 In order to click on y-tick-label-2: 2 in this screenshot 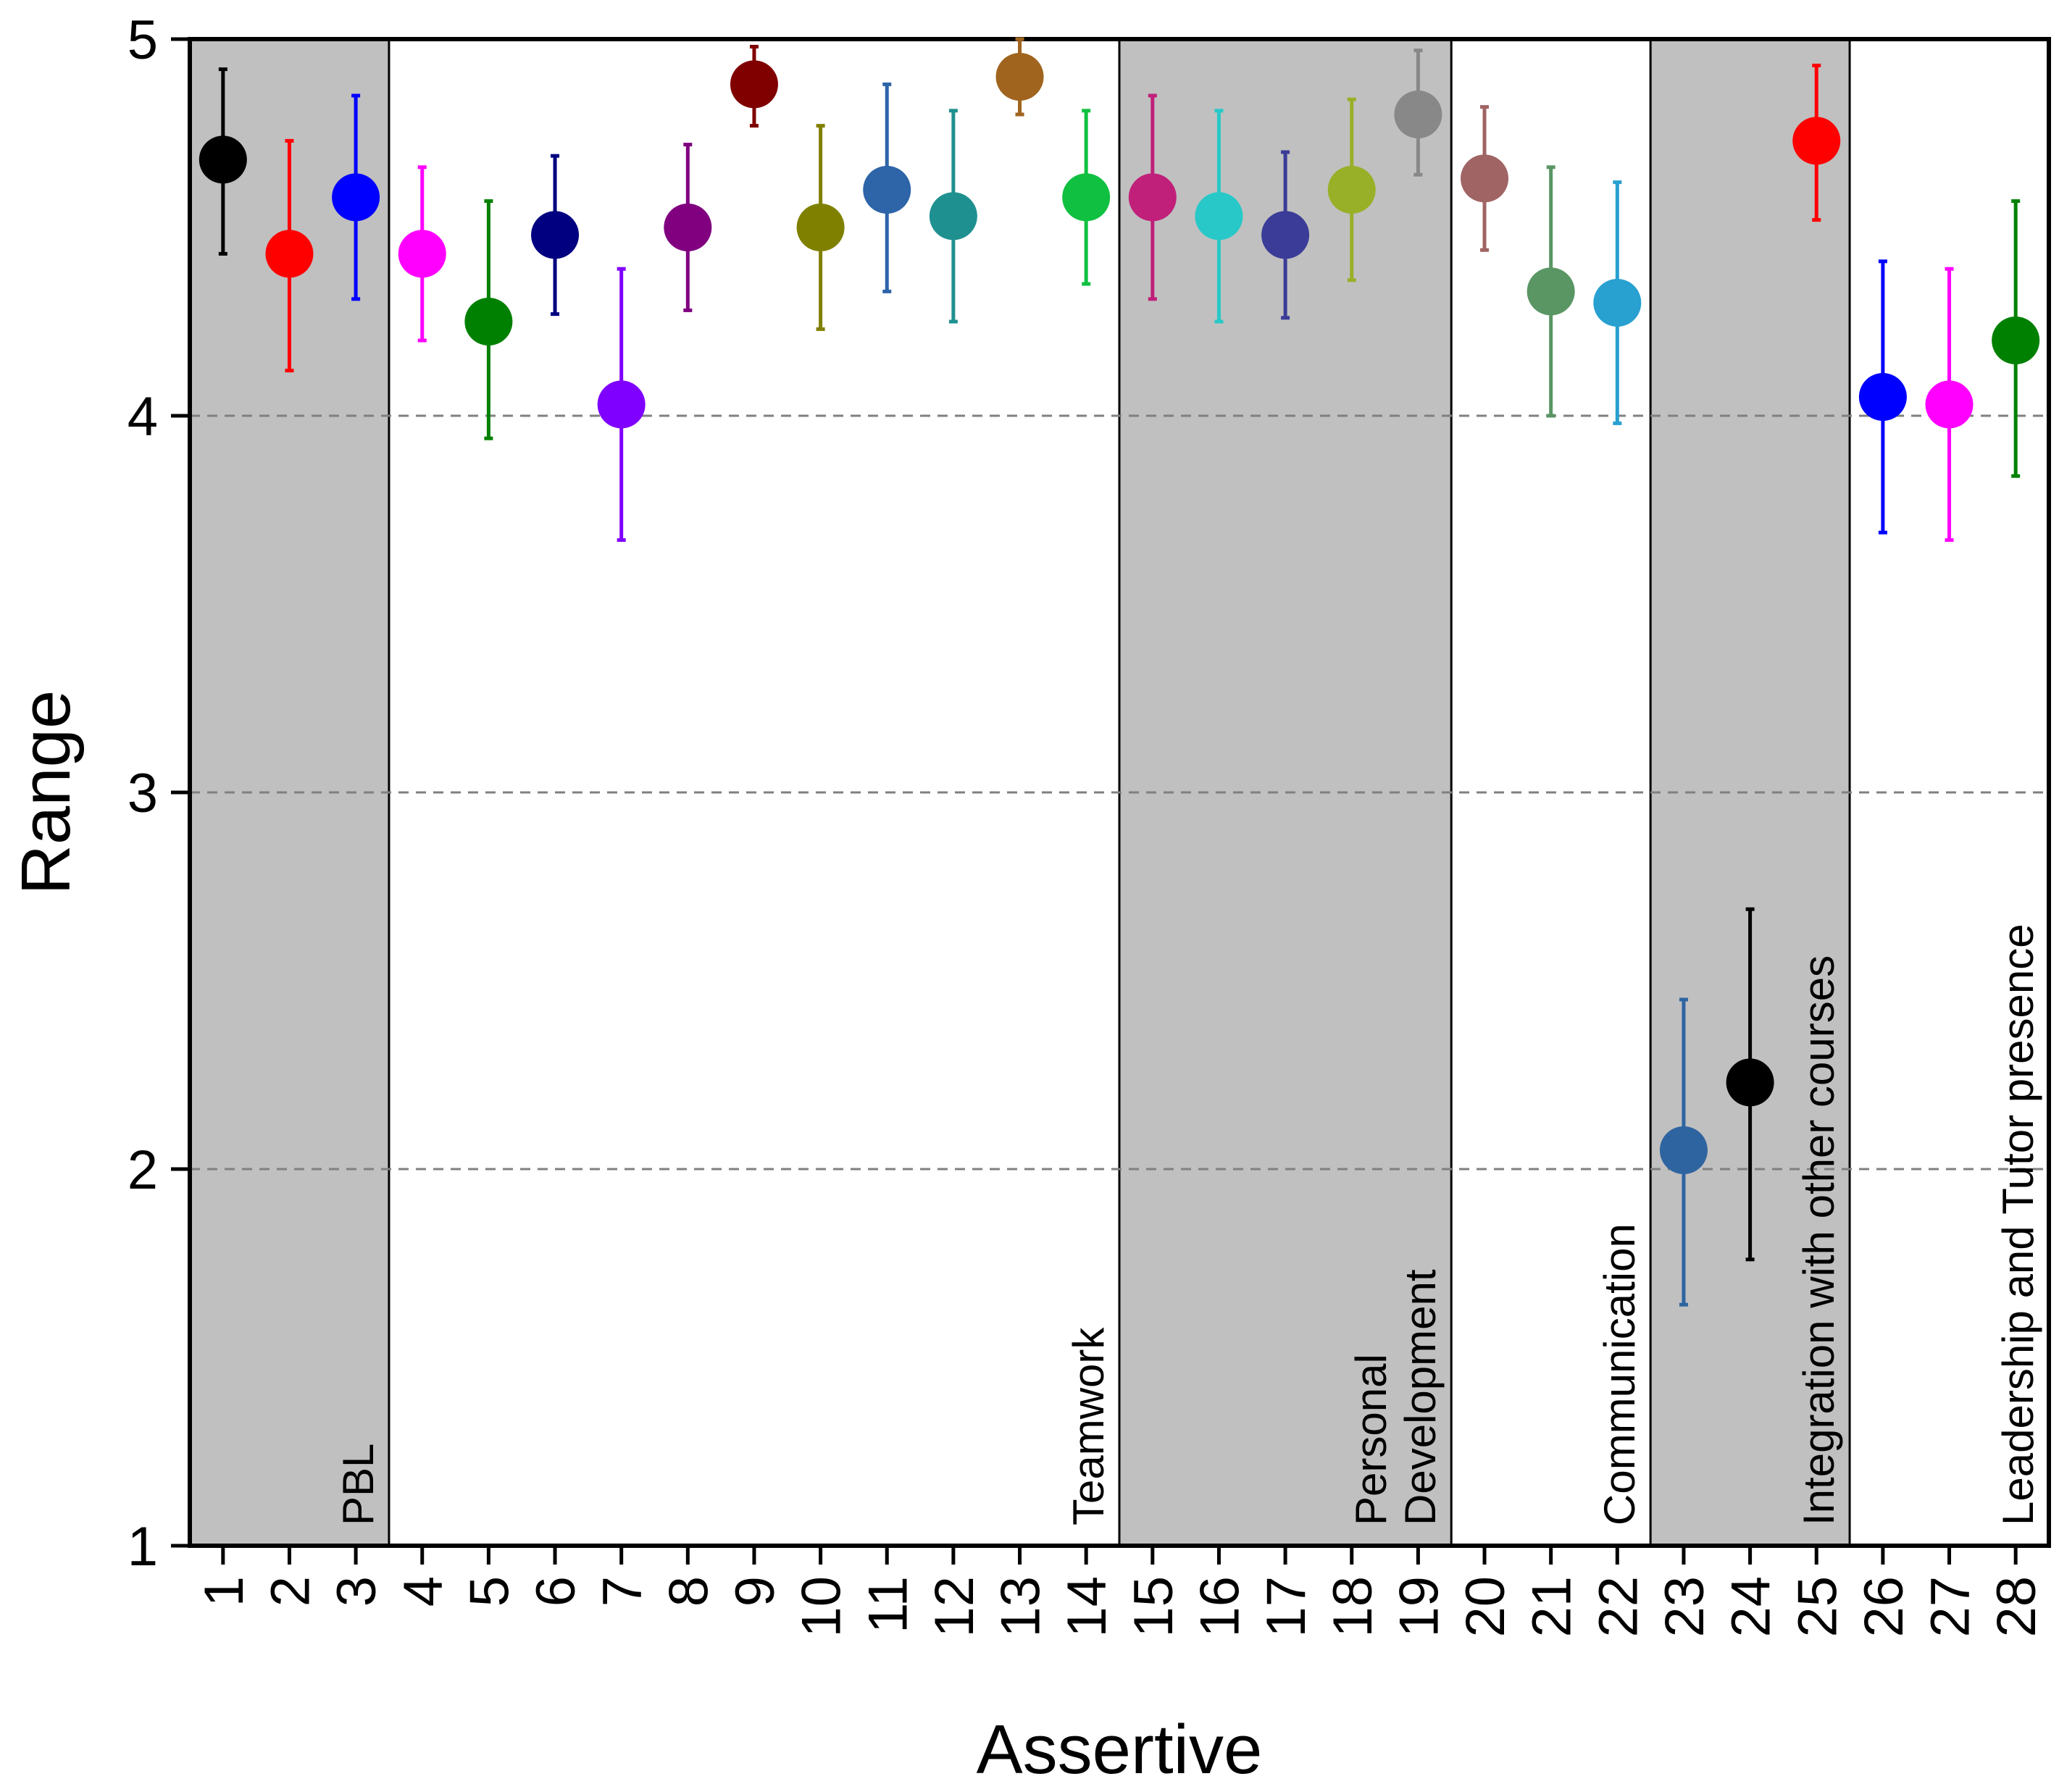, I will do `click(143, 1170)`.